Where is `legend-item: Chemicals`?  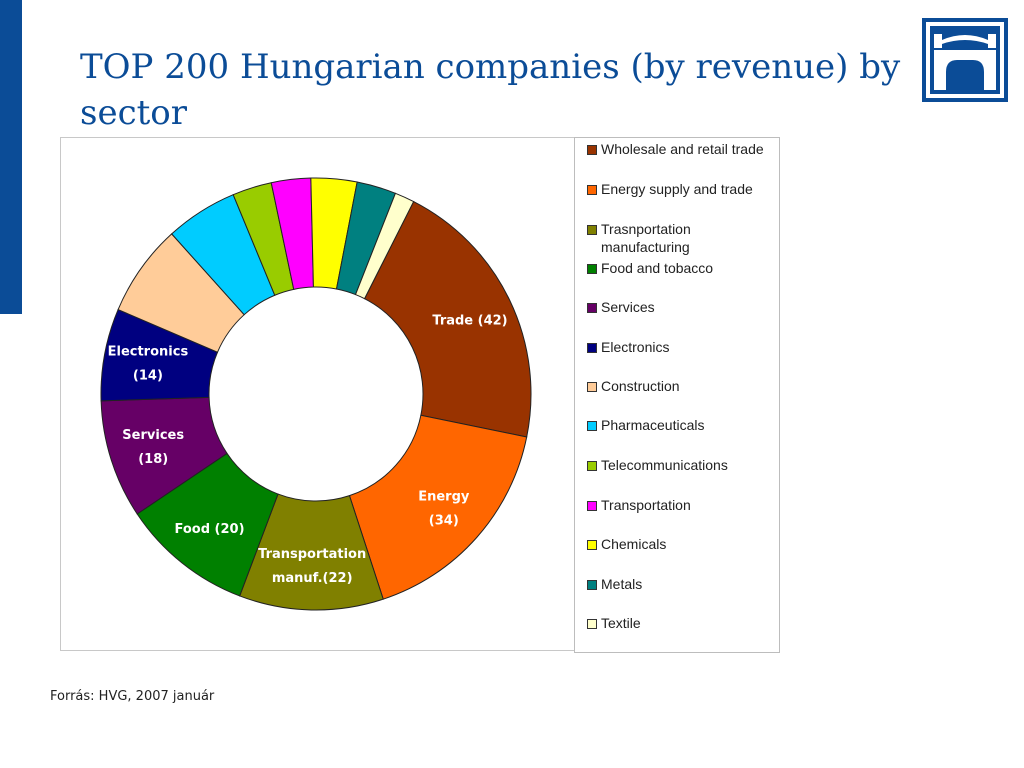 legend-item: Chemicals is located at coordinates (684, 544).